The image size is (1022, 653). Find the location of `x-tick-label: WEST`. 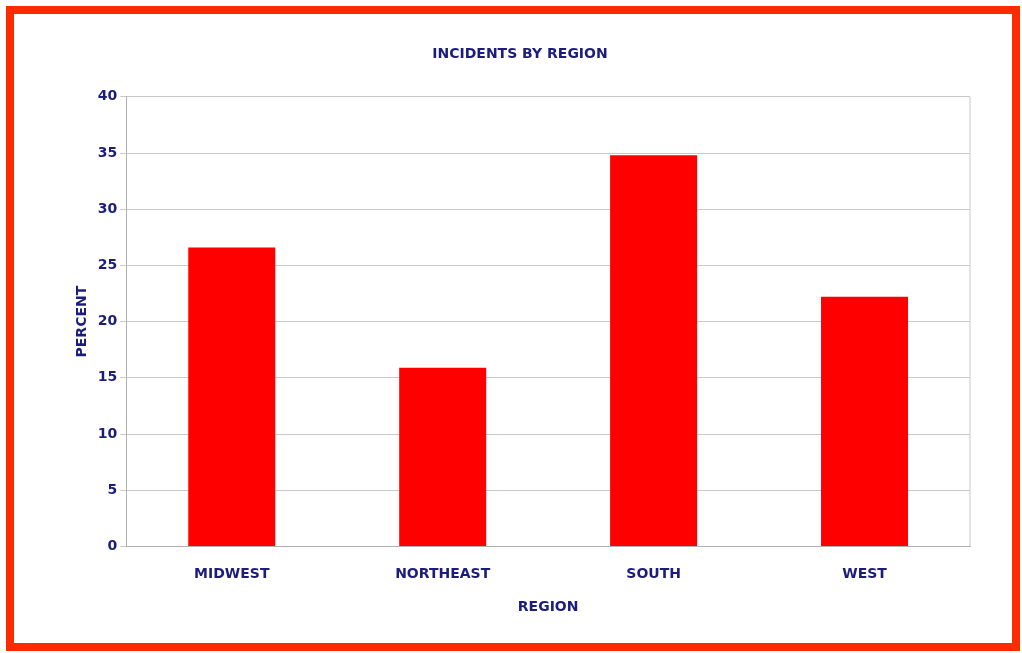

x-tick-label: WEST is located at coordinates (865, 573).